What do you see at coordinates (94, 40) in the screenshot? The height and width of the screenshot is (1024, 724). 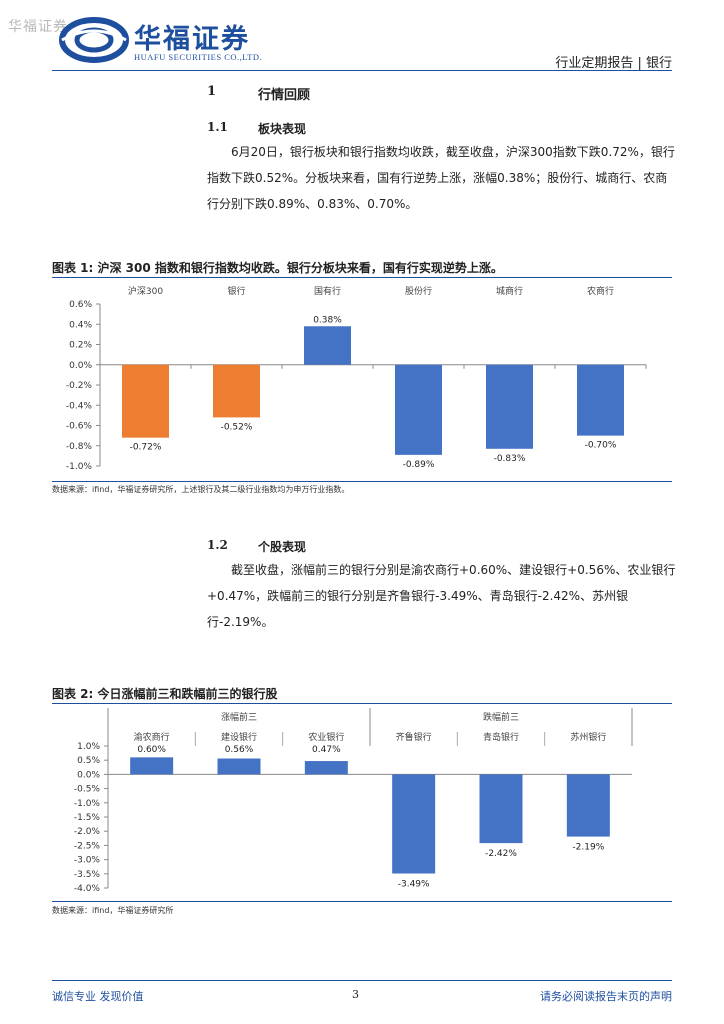 I see `huafu-logo-icon` at bounding box center [94, 40].